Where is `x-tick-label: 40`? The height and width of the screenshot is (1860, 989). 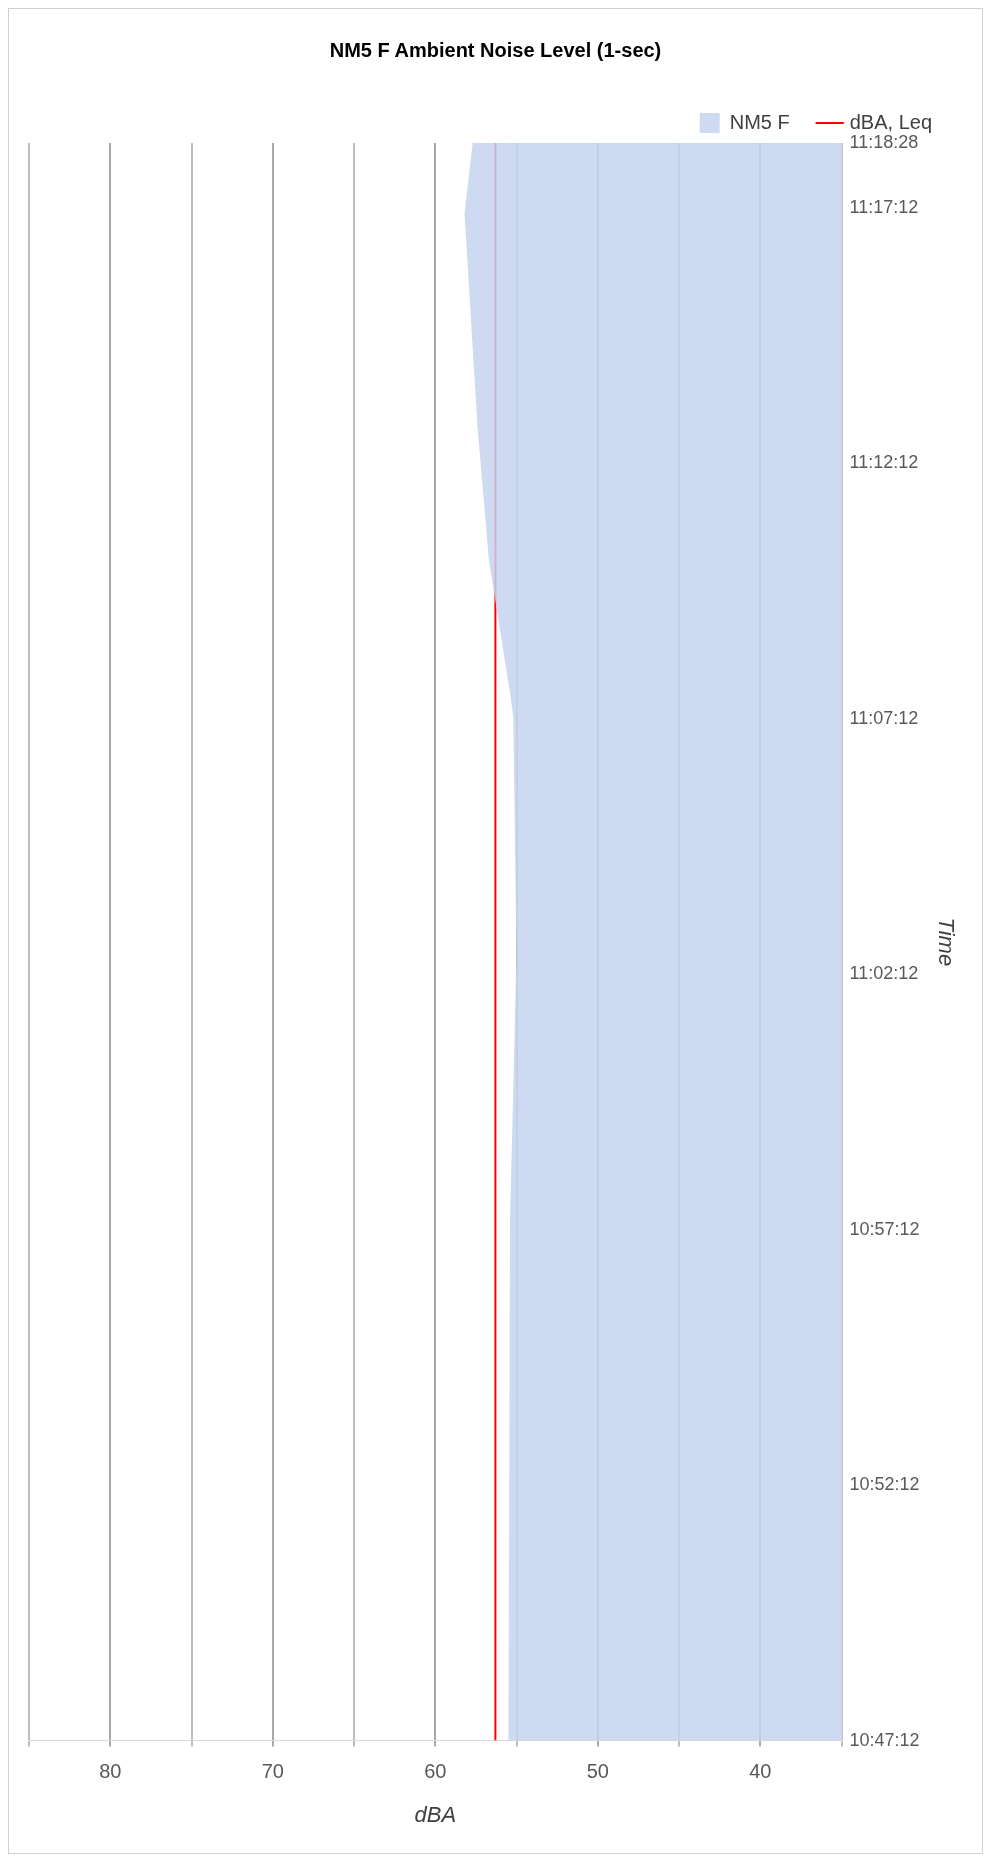
x-tick-label: 40 is located at coordinates (760, 1771).